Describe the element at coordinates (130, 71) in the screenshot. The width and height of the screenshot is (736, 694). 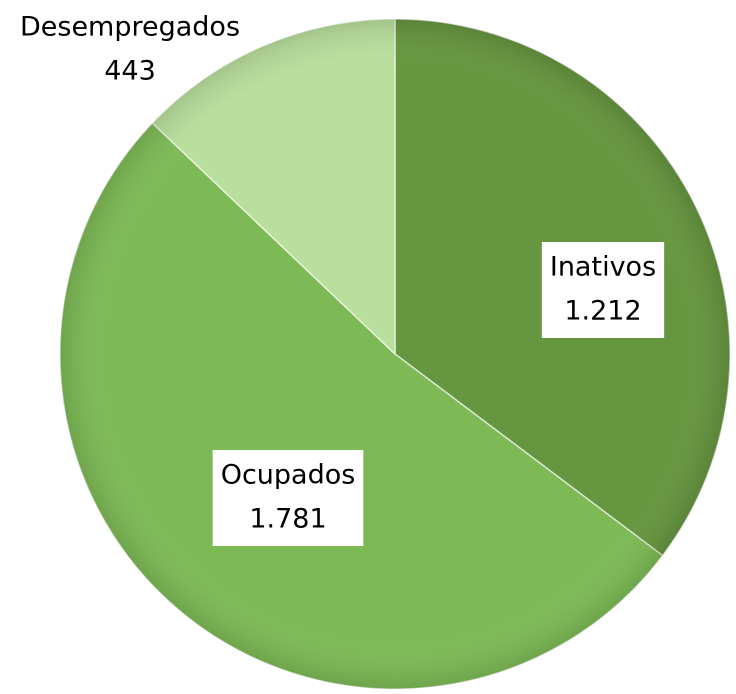
I see `value-label: 443` at that location.